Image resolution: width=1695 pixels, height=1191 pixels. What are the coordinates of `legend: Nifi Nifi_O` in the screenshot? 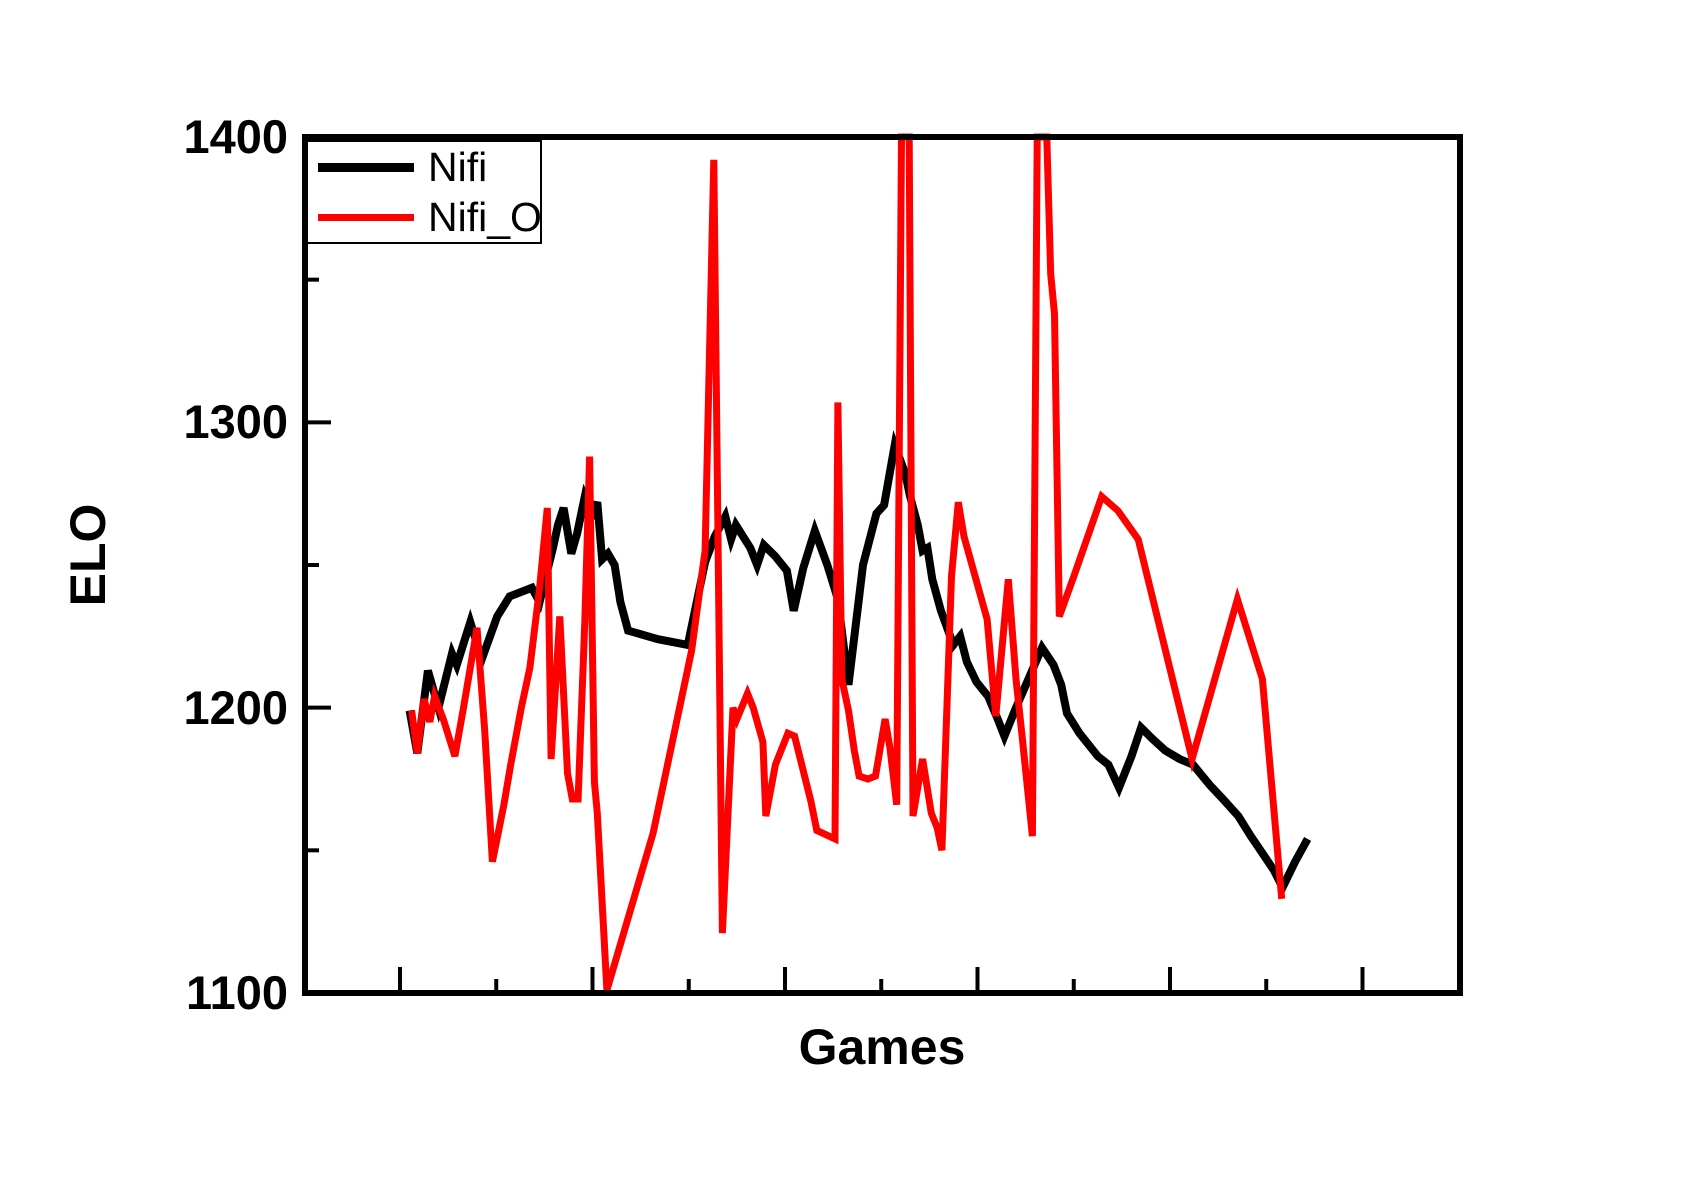 It's located at (424, 192).